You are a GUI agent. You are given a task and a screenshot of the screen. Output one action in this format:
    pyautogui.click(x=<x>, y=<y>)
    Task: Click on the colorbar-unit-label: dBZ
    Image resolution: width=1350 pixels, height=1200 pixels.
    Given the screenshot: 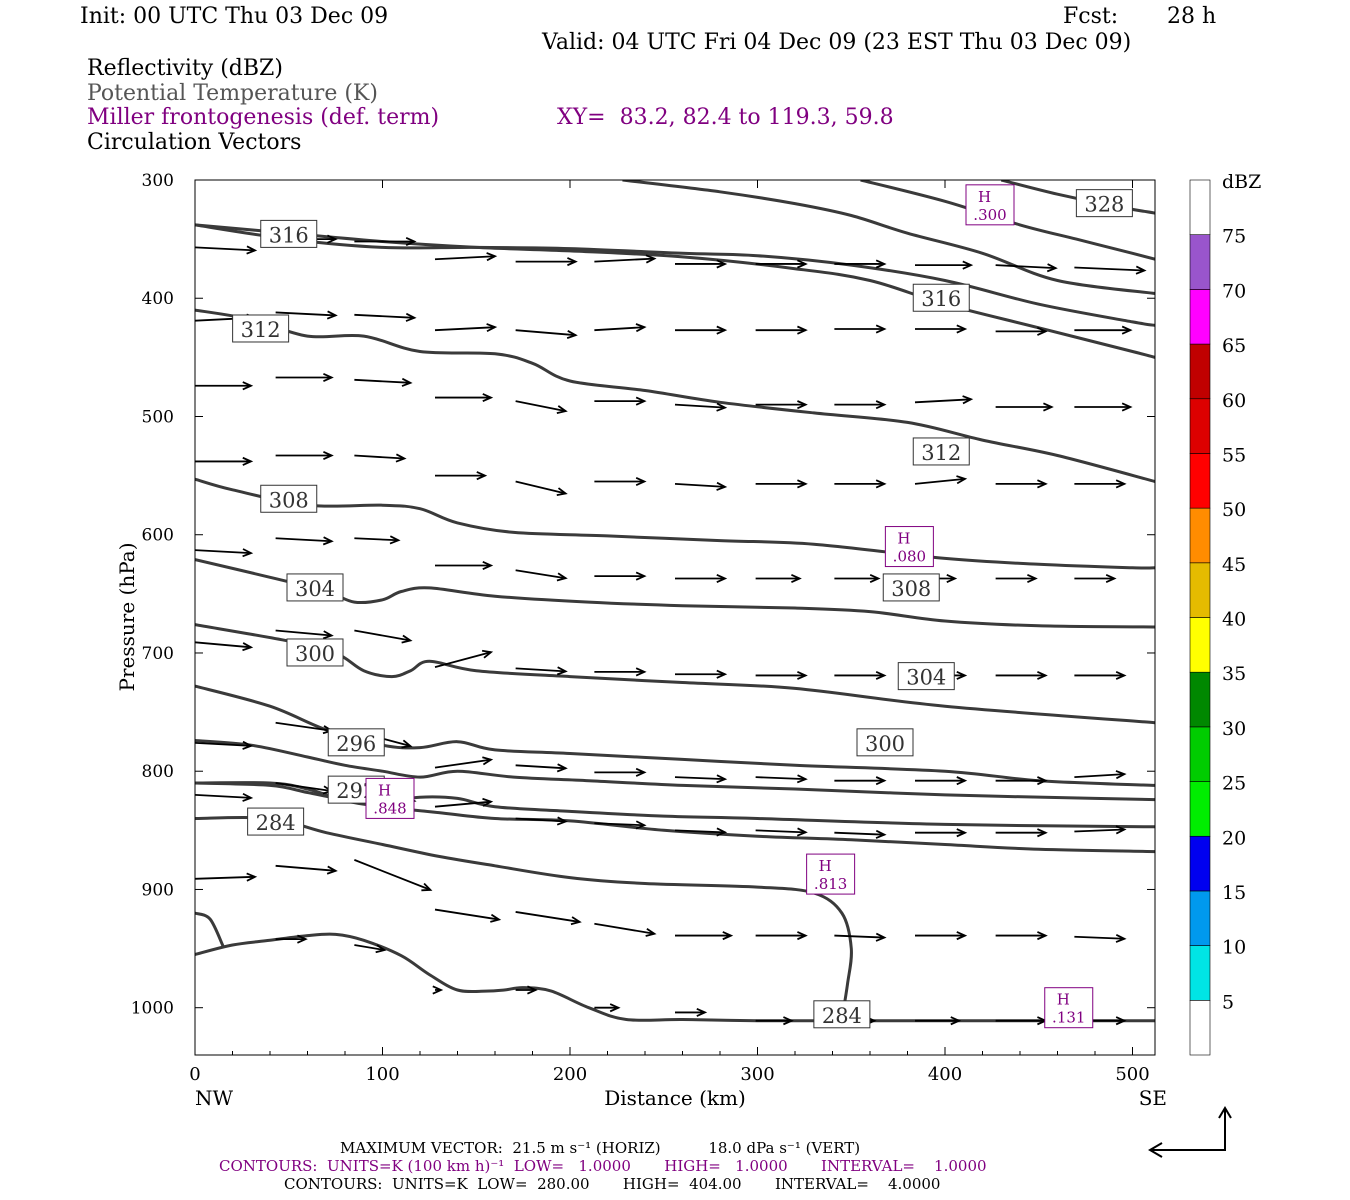 What is the action you would take?
    pyautogui.click(x=1241, y=182)
    